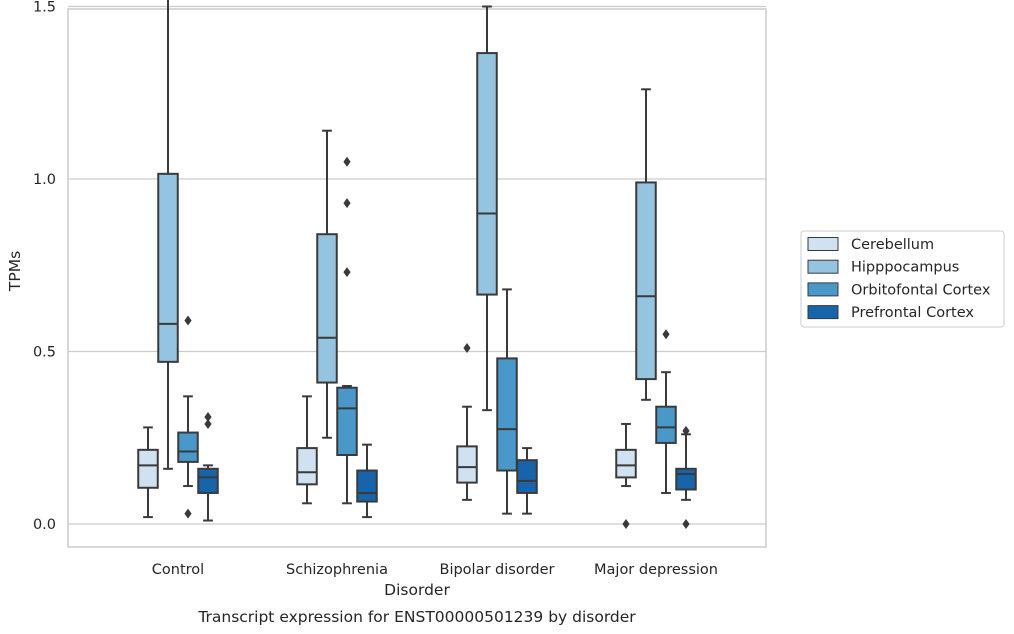 The height and width of the screenshot is (634, 1014). I want to click on legend-label: Hipppocampus, so click(905, 268).